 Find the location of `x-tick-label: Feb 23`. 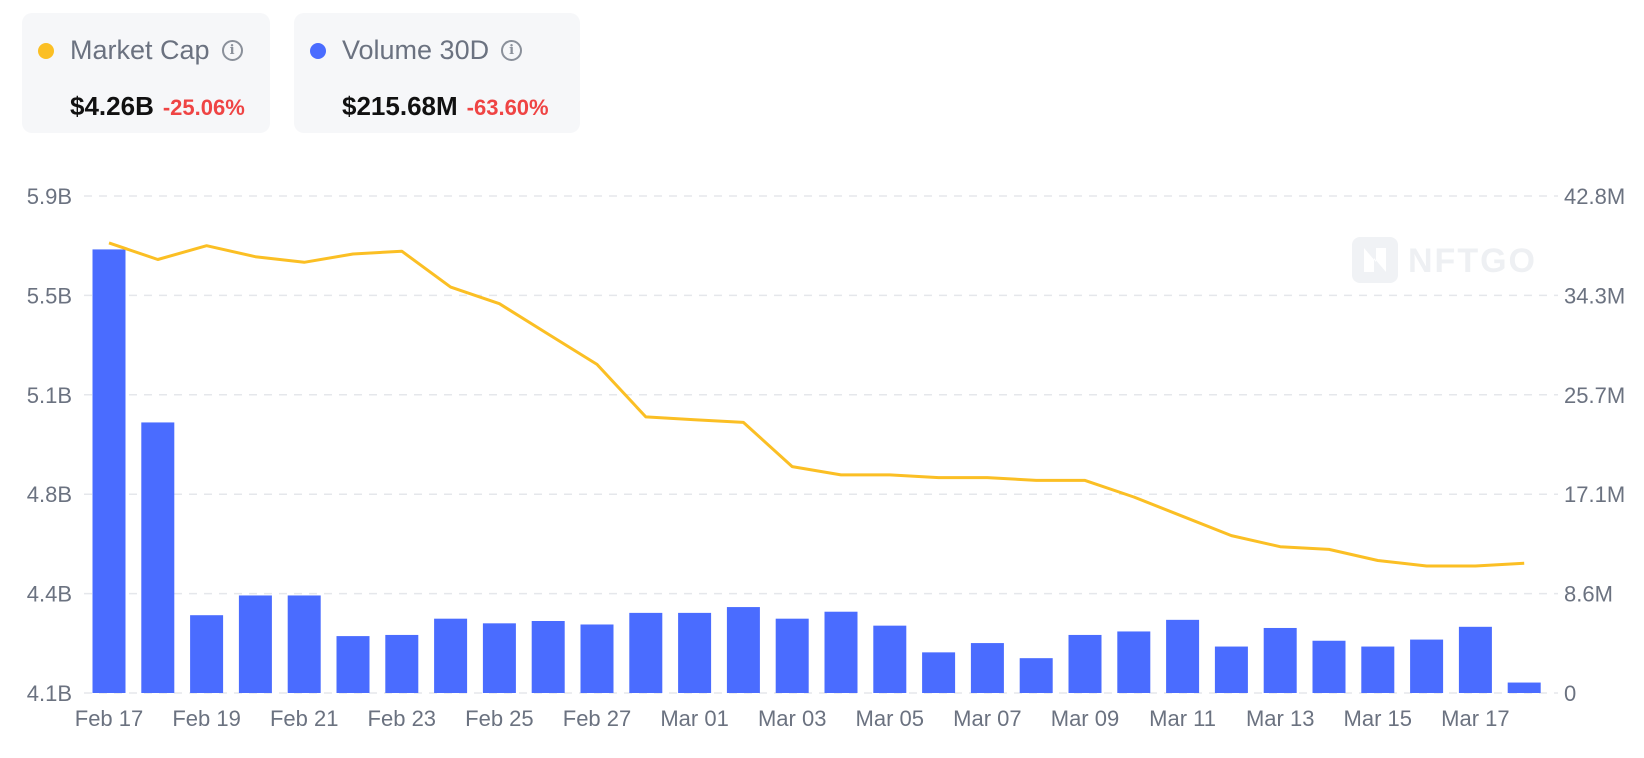

x-tick-label: Feb 23 is located at coordinates (402, 718).